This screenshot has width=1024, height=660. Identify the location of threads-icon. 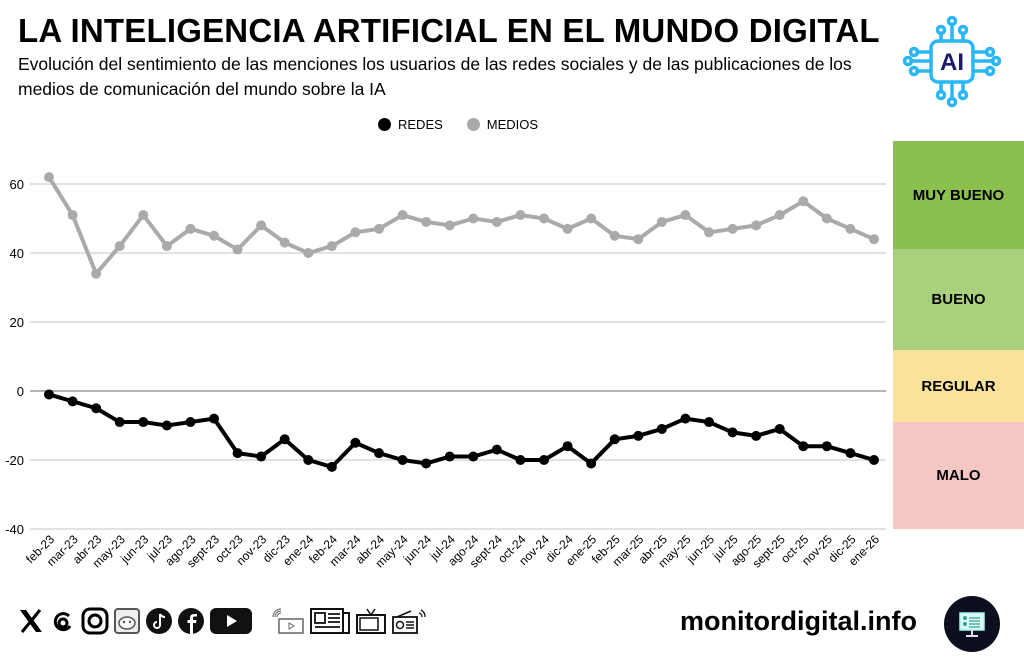
(63, 621).